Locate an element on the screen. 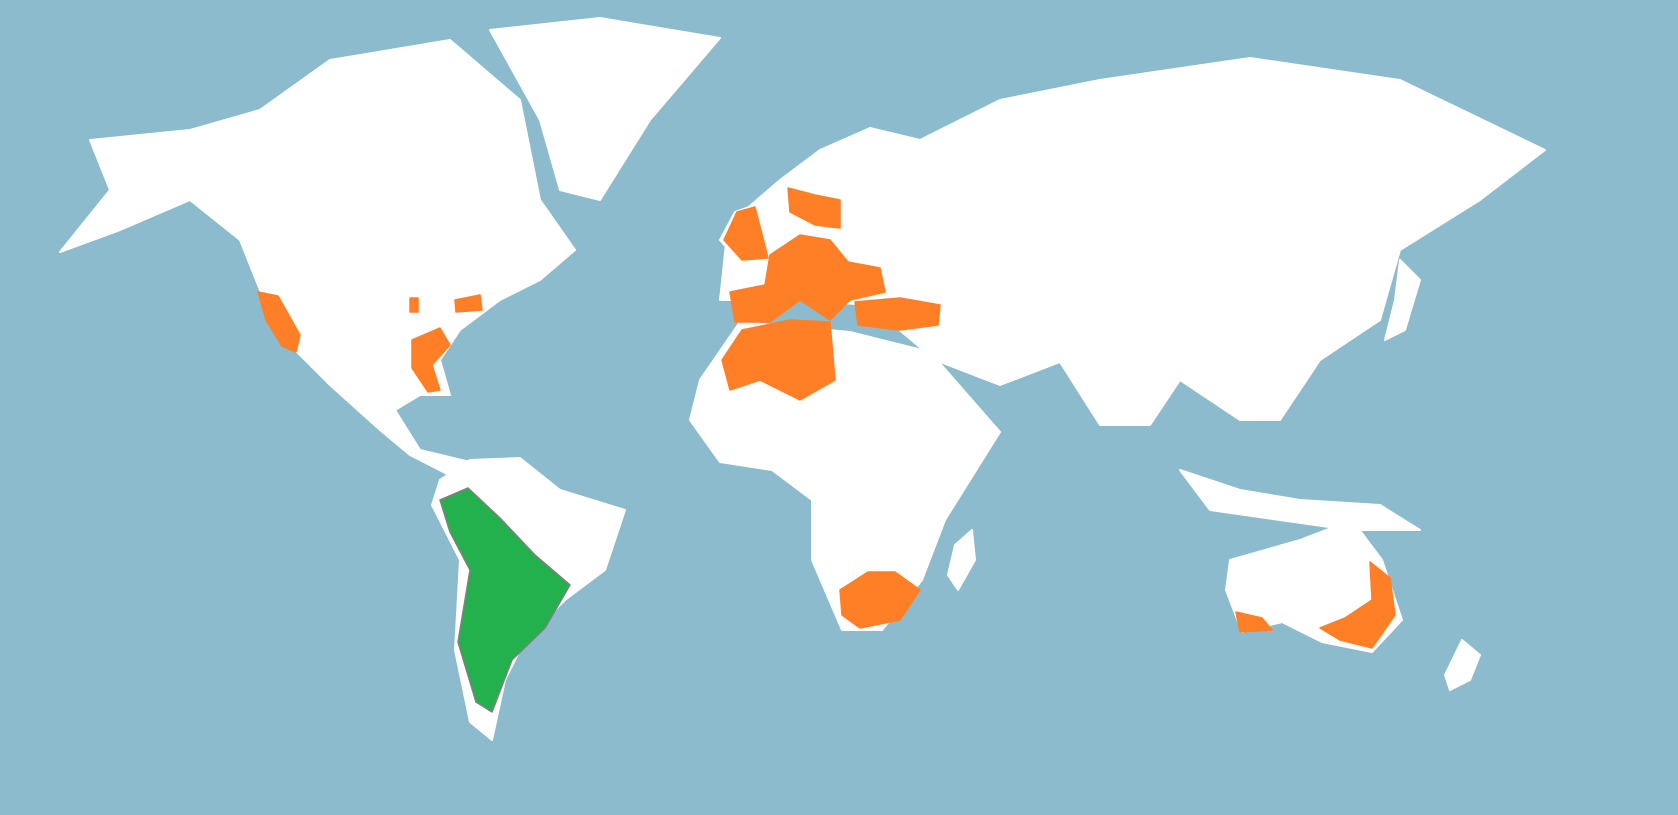  introduced-region-midwest-us is located at coordinates (414, 305).